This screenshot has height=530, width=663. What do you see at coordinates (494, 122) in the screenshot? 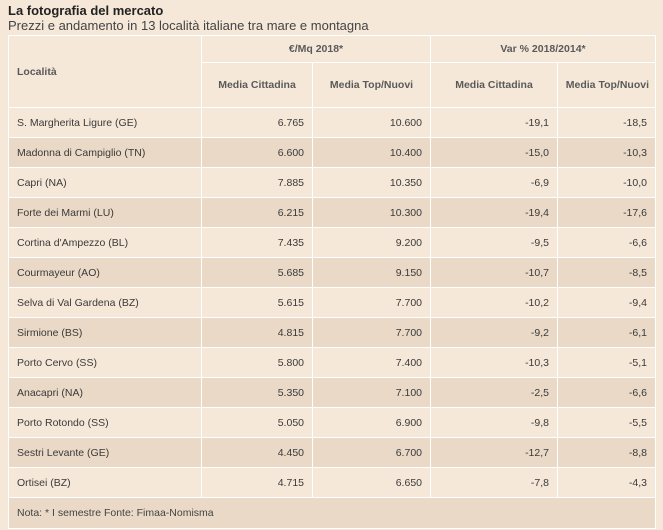
I see `var-city-avg-cell: -19,1` at bounding box center [494, 122].